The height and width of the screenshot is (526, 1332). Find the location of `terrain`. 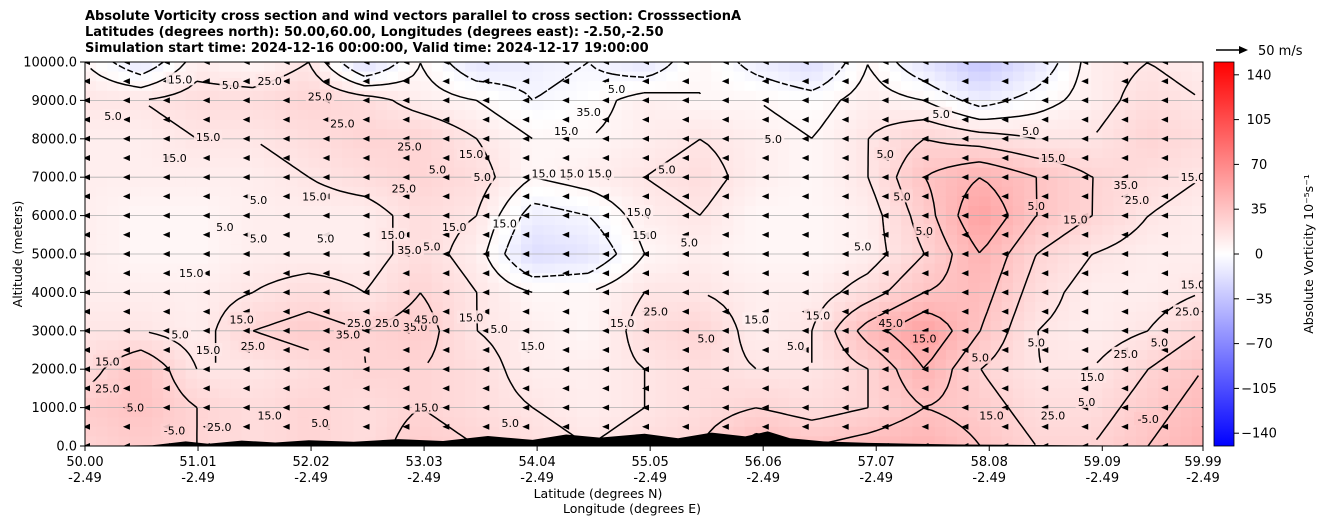

terrain is located at coordinates (644, 438).